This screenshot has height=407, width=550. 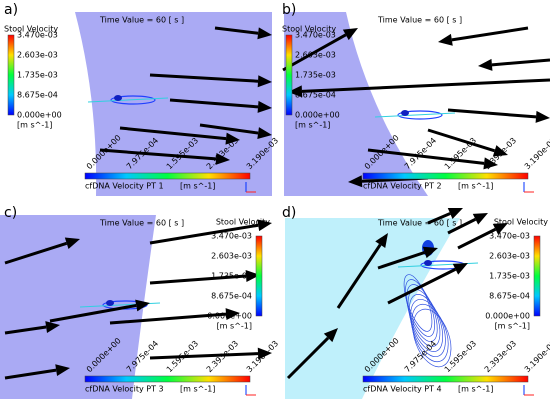 I want to click on cfdna-title: cfDNA Velocity PT 3, so click(x=124, y=389).